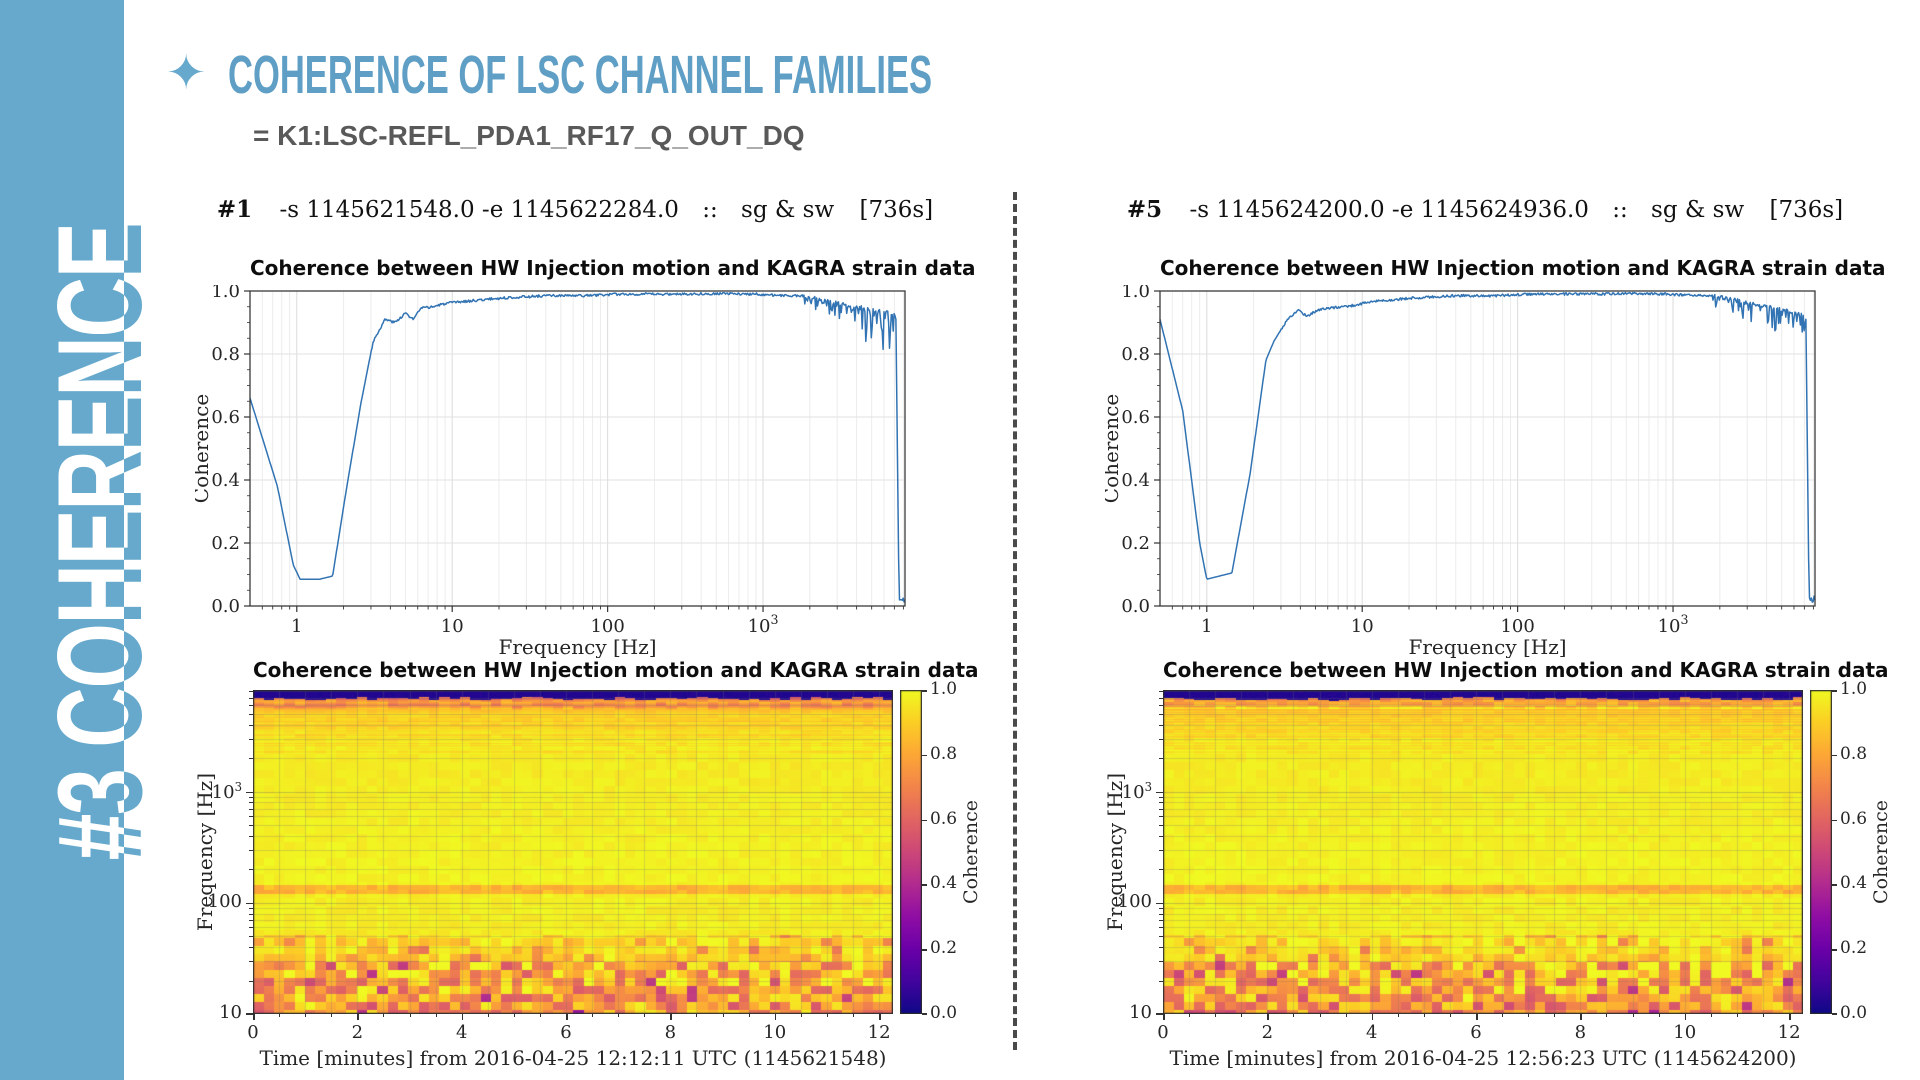 The width and height of the screenshot is (1920, 1080). I want to click on colorbar-tick-label: 0.4, so click(944, 883).